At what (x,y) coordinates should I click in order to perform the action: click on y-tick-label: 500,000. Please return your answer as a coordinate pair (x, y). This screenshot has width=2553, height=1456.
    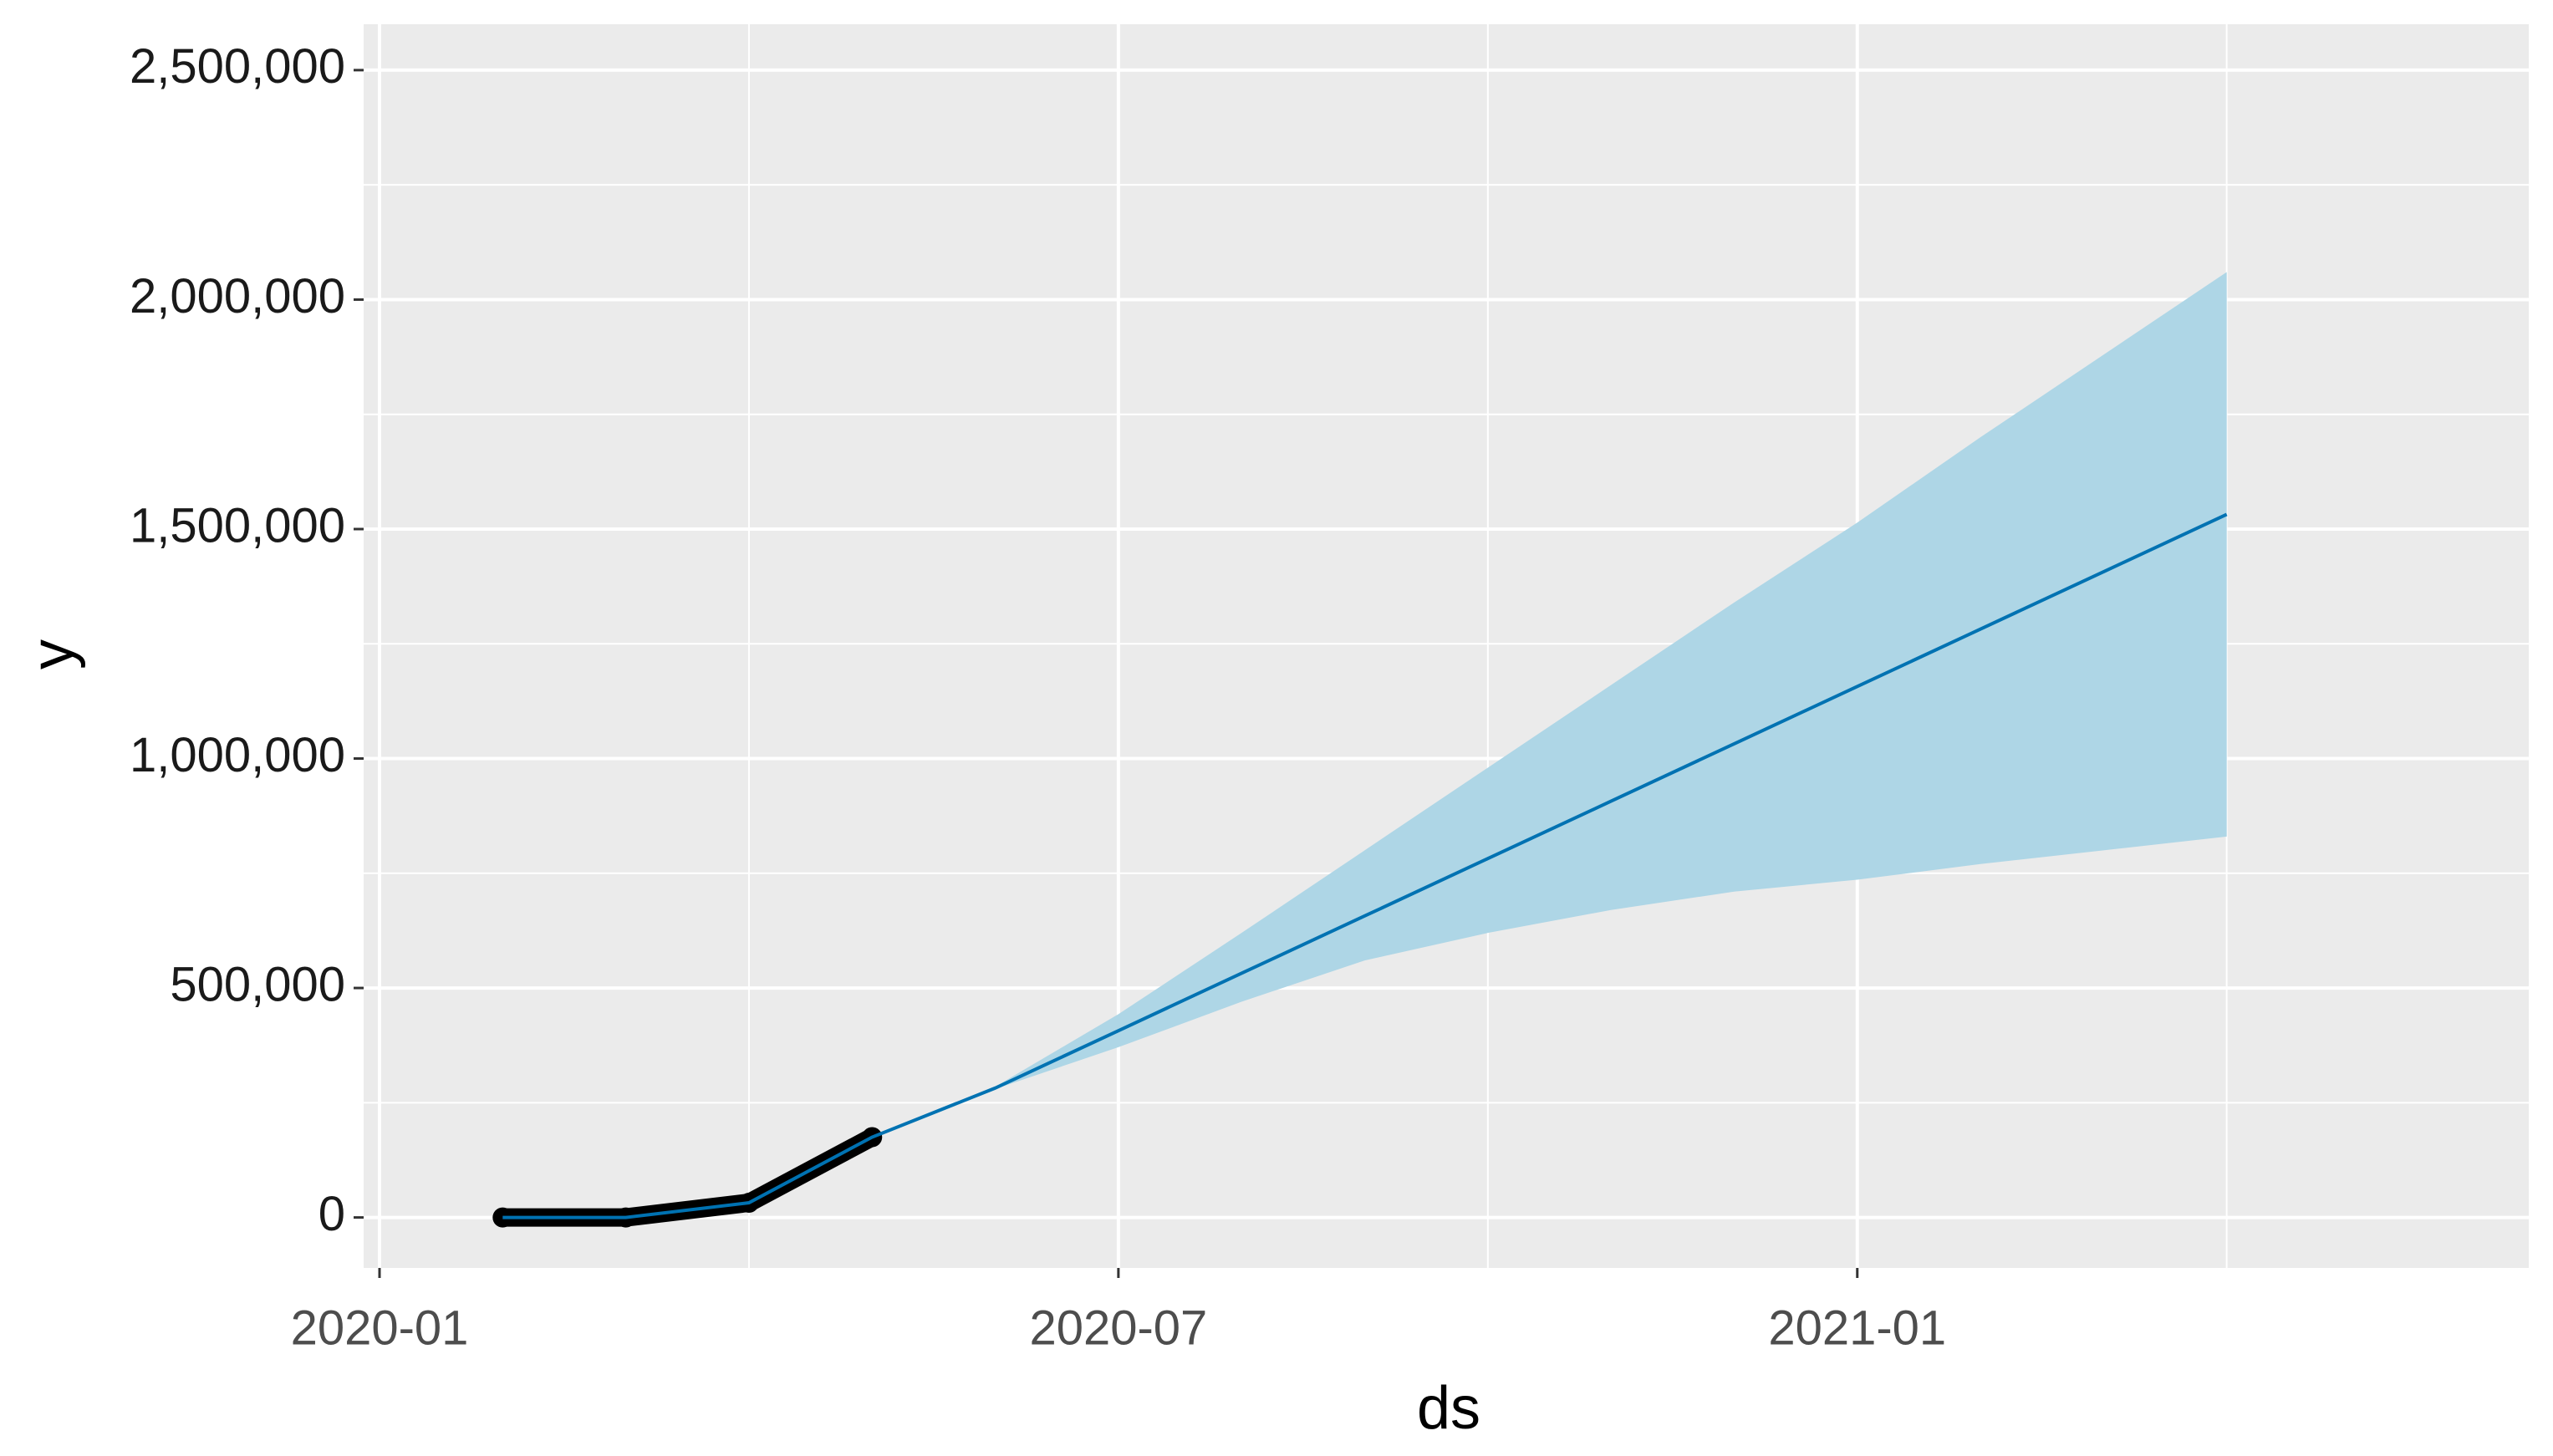
    Looking at the image, I should click on (257, 984).